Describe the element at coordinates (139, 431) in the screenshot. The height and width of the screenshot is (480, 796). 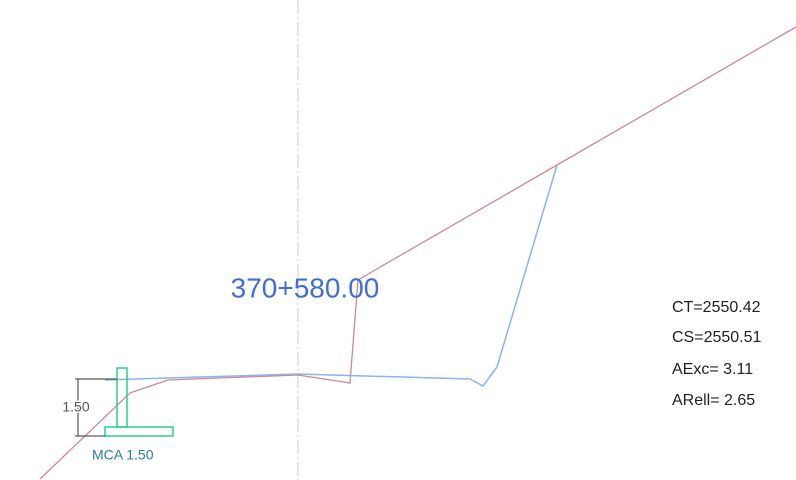
I see `ditch-base` at that location.